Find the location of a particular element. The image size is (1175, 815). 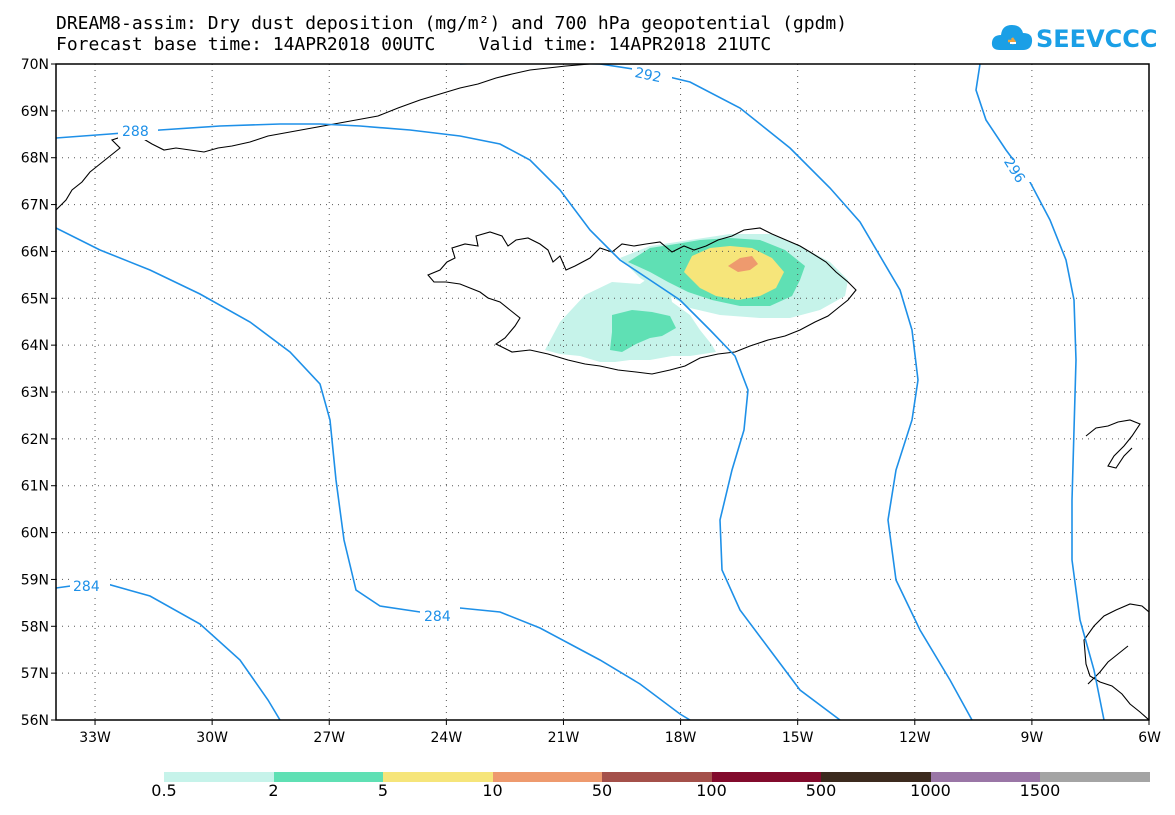

lat-label: 65N is located at coordinates (35, 299).